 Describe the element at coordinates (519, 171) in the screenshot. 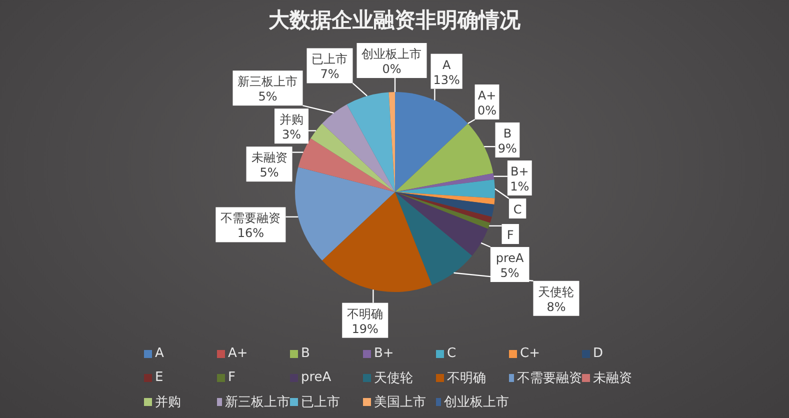

I see `slice-label: B+` at that location.